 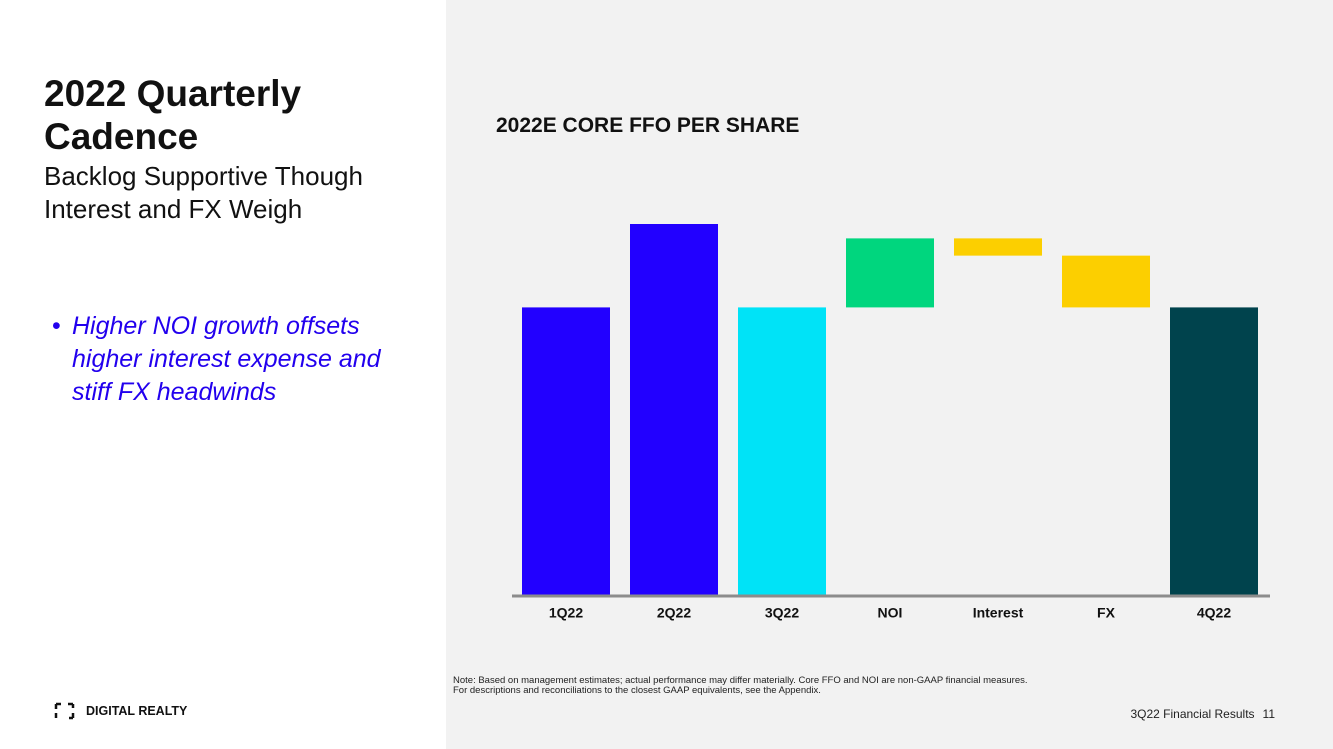 What do you see at coordinates (998, 613) in the screenshot?
I see `x-tick-label: Interest` at bounding box center [998, 613].